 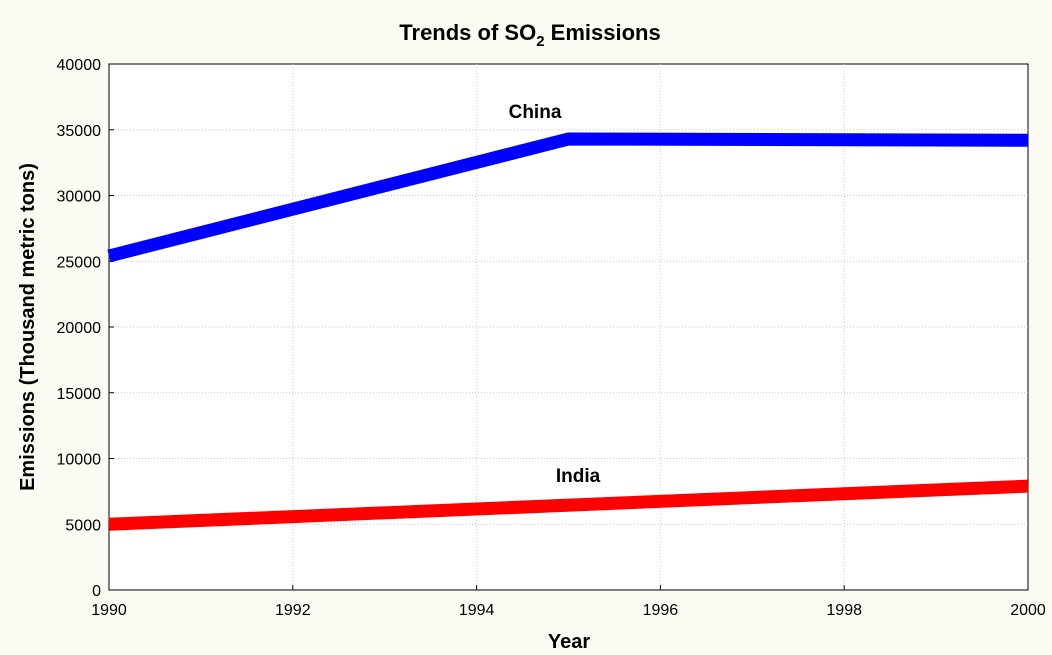 I want to click on y-tick-label: 40000, so click(x=79, y=65).